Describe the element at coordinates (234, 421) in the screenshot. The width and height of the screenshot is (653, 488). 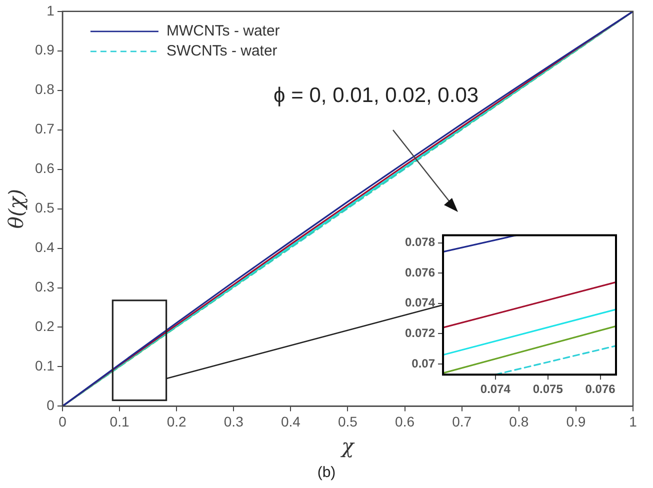
I see `x-tick-label: 0.3` at that location.